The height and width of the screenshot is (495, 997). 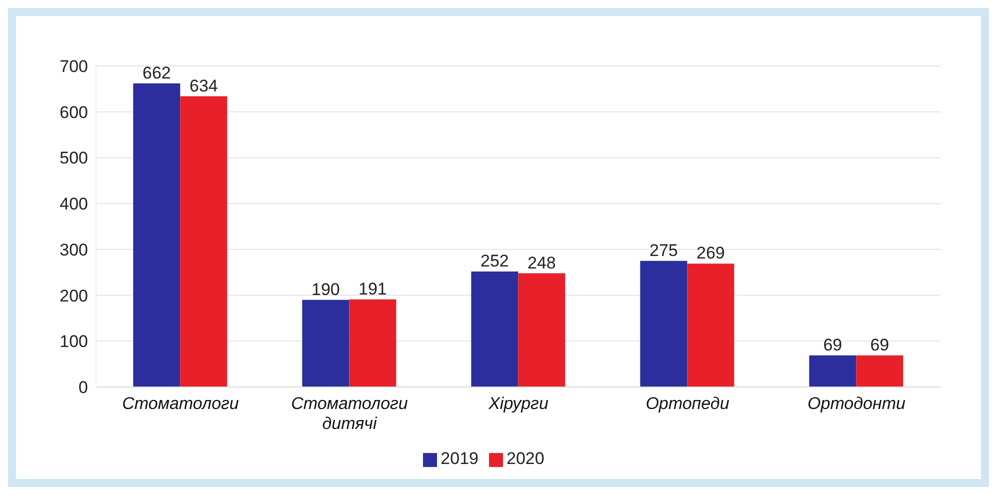 What do you see at coordinates (74, 204) in the screenshot?
I see `y-tick-label: 400` at bounding box center [74, 204].